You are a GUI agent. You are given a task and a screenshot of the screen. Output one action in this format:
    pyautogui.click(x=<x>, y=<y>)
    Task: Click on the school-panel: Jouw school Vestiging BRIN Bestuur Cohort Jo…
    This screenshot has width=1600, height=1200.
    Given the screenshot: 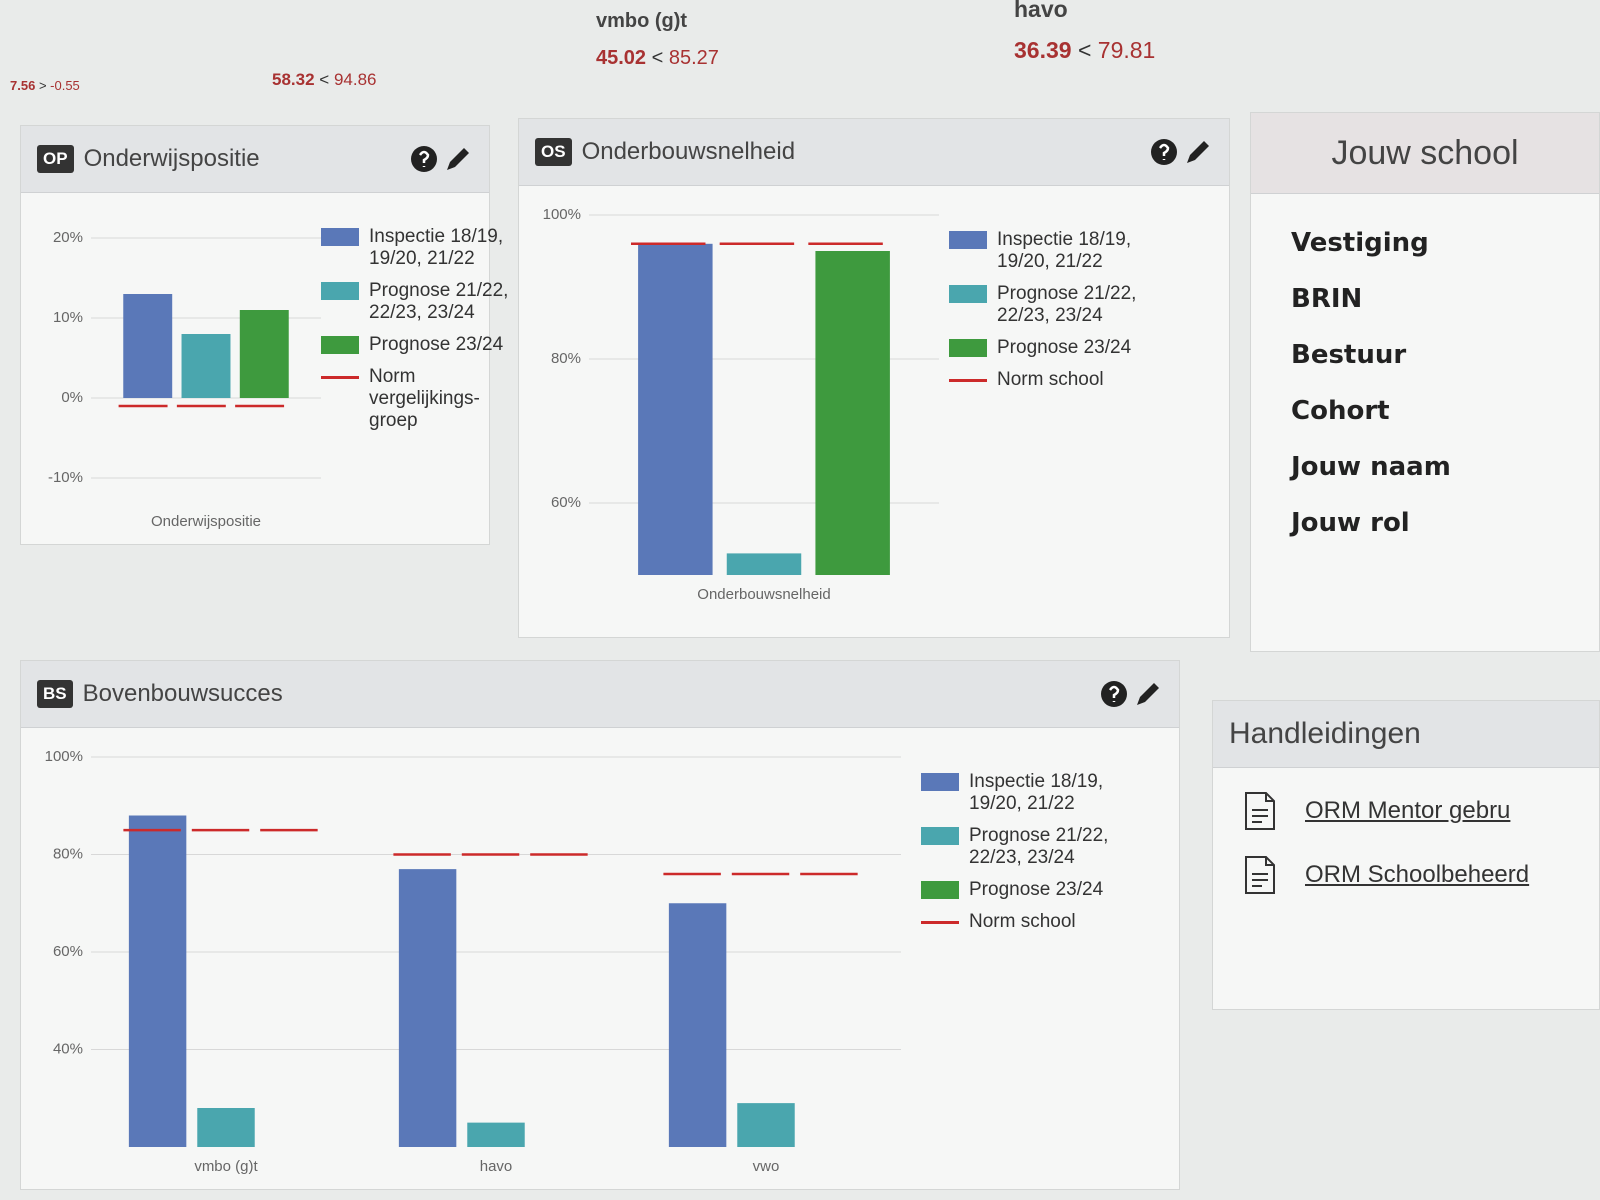 What is the action you would take?
    pyautogui.click(x=1425, y=382)
    